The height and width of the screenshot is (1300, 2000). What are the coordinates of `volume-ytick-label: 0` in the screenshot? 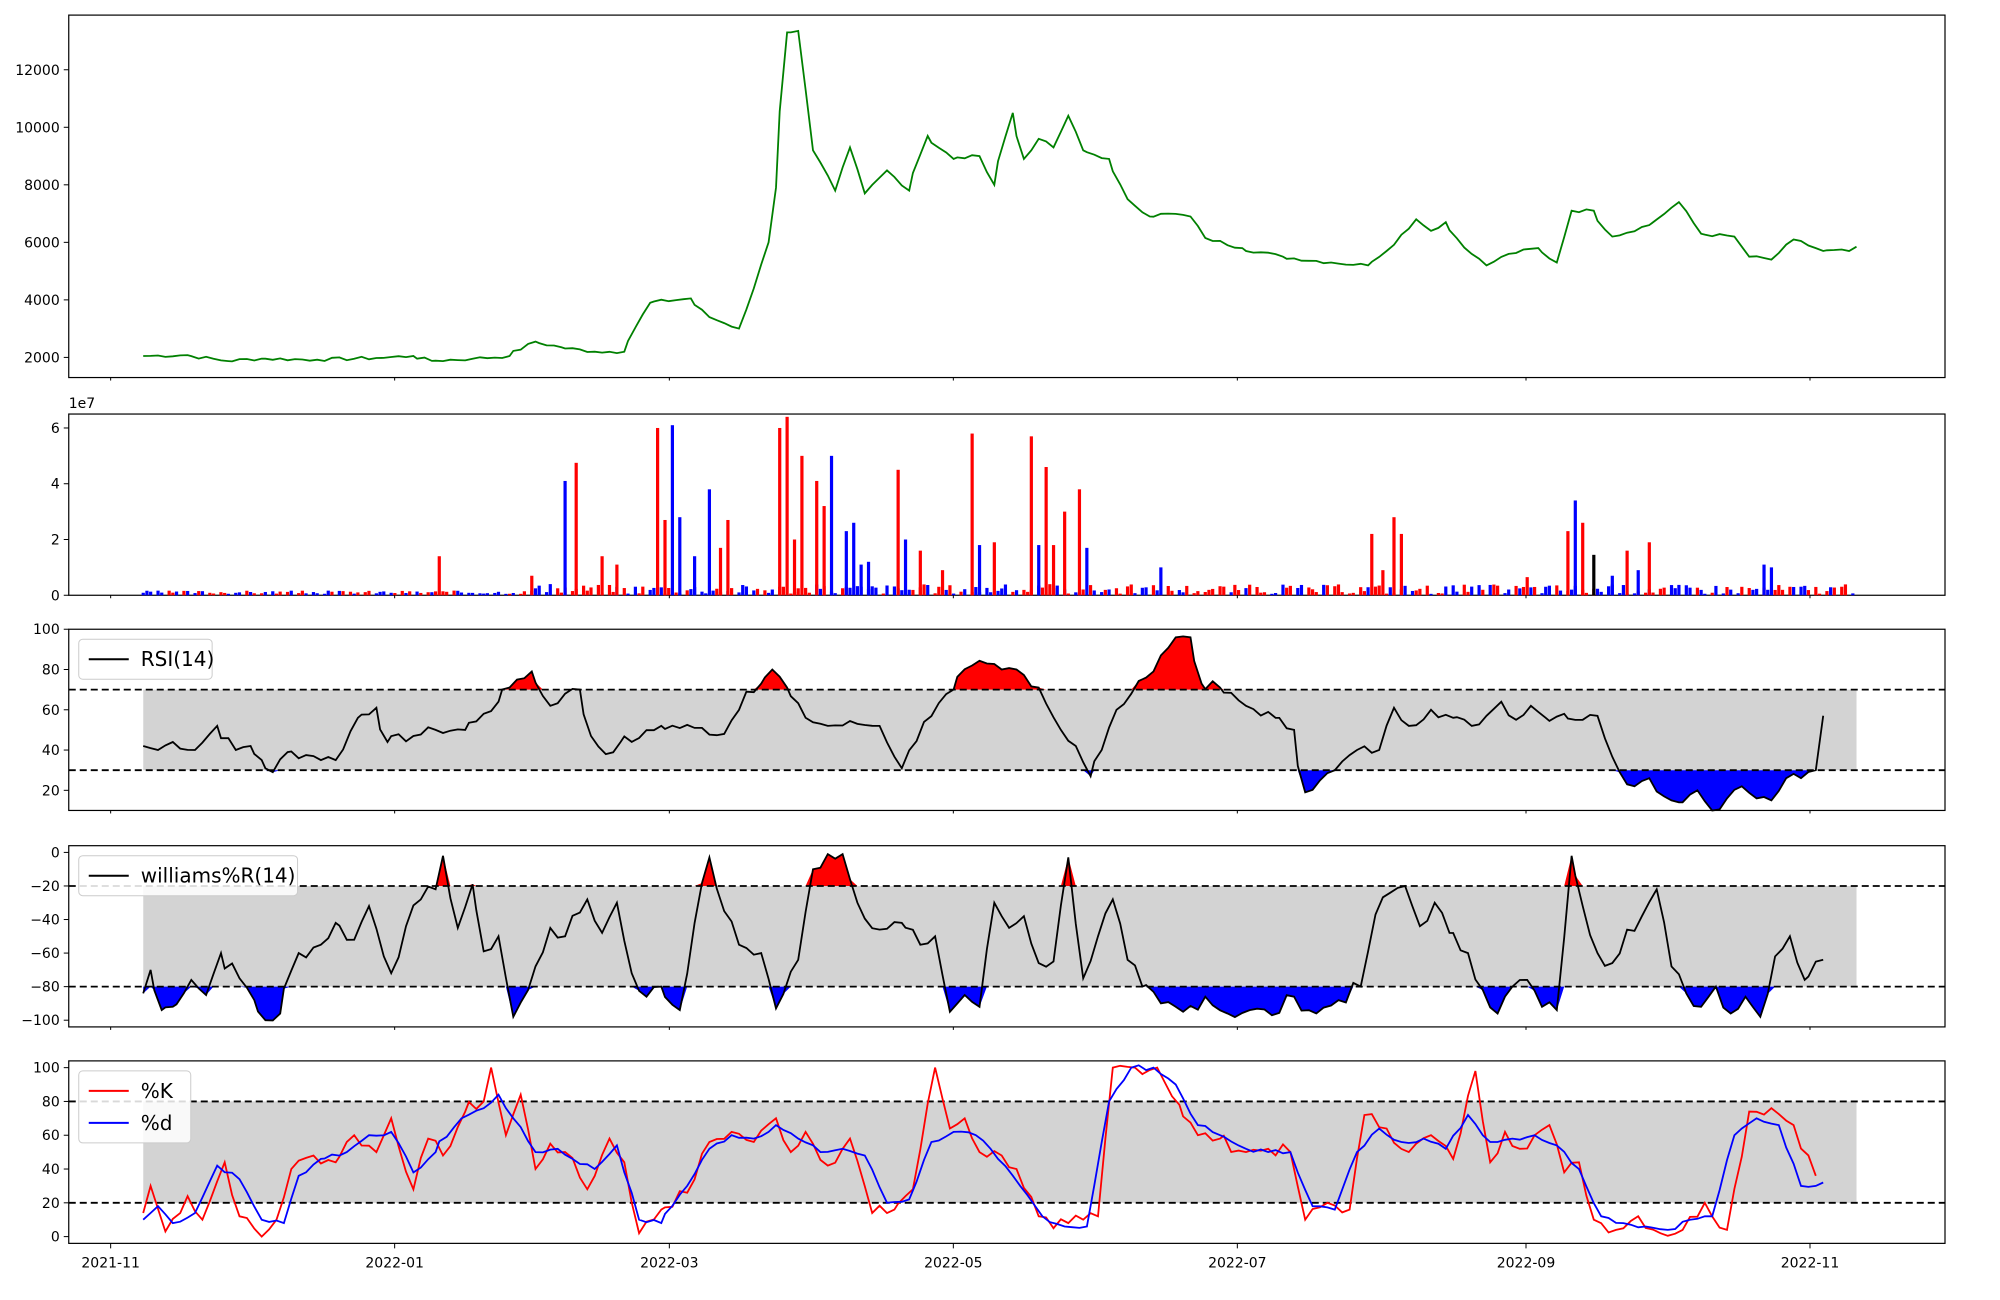 It's located at (55, 596).